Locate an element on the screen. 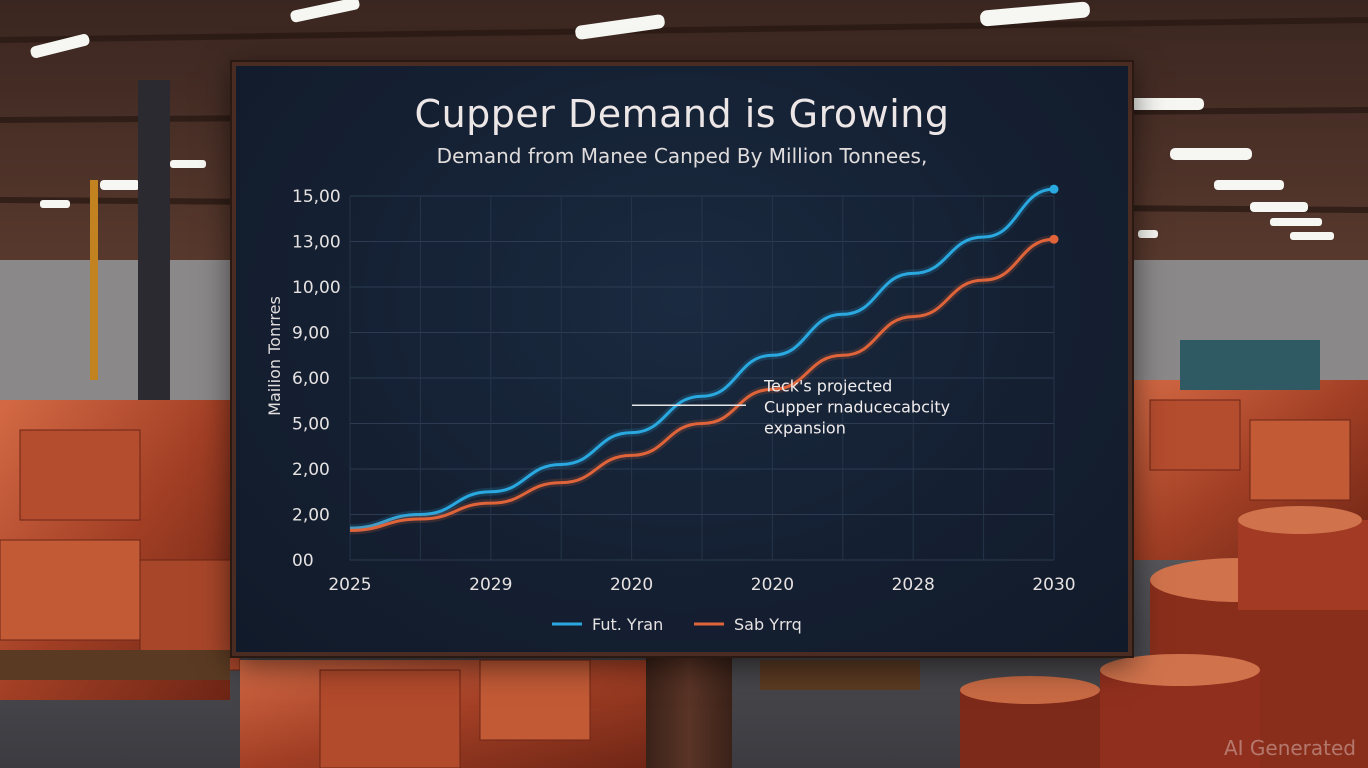 Image resolution: width=1368 pixels, height=768 pixels. x-tick-label: 2025 is located at coordinates (349, 585).